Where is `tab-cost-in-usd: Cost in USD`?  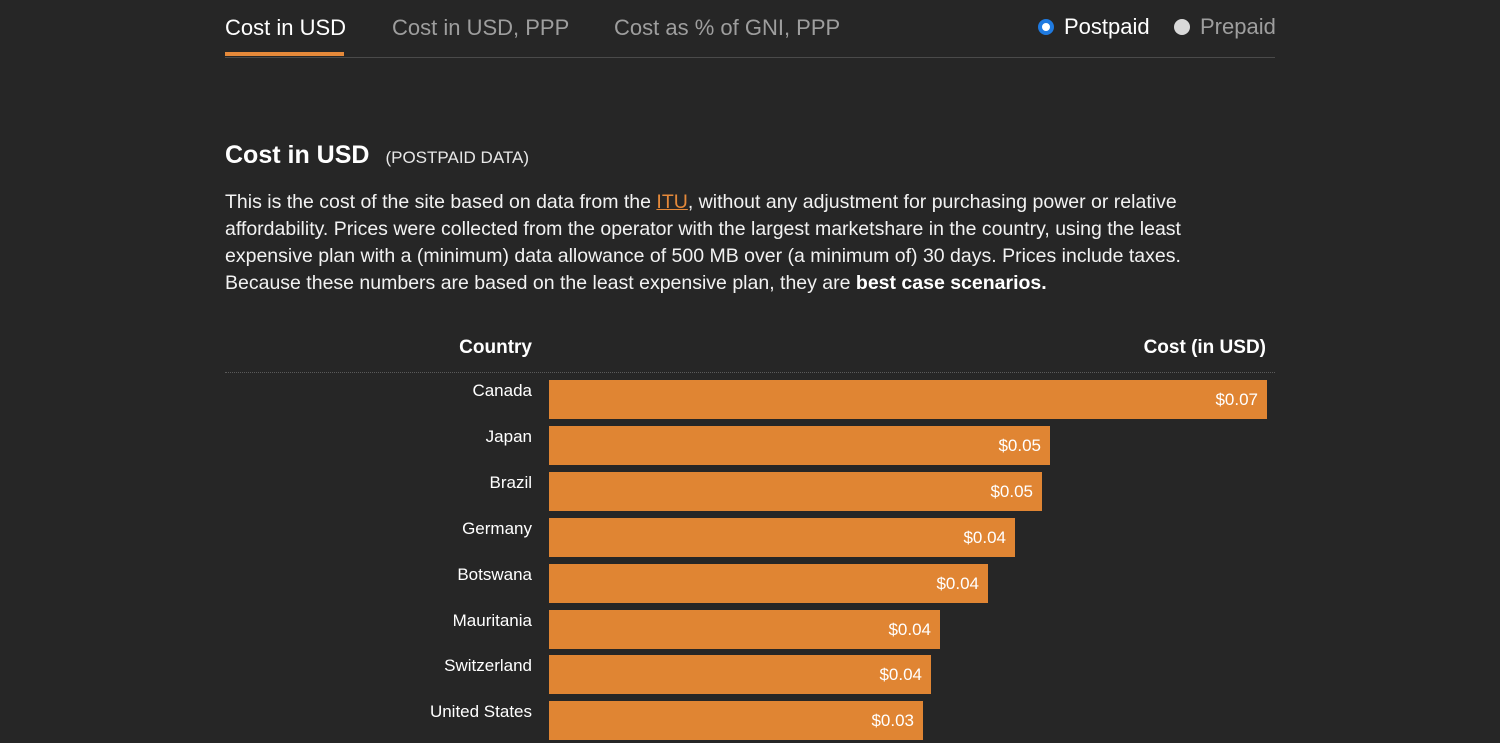
tab-cost-in-usd: Cost in USD is located at coordinates (286, 27).